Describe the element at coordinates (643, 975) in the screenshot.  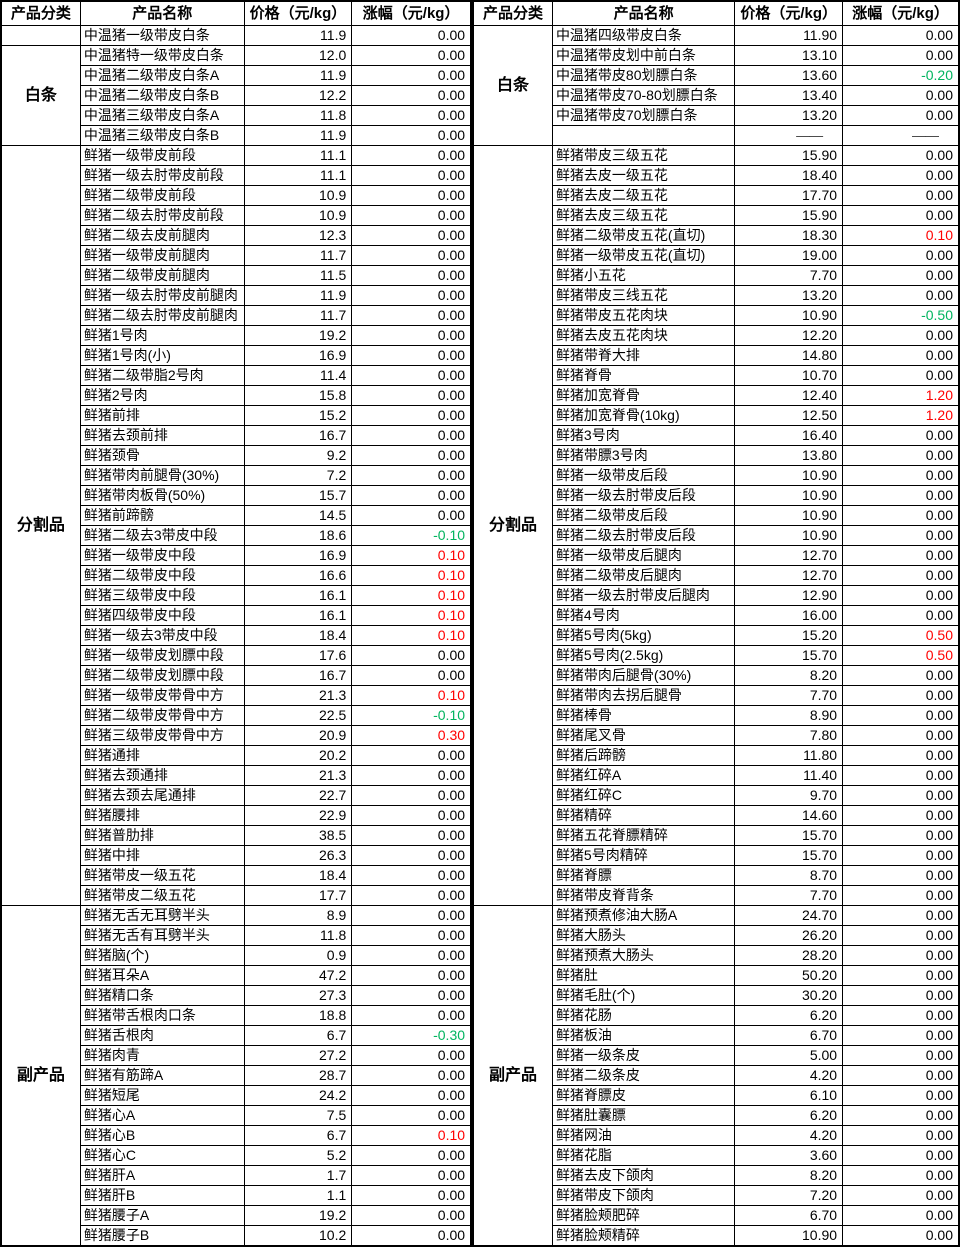
I see `product-name-cell: 鲜猪肚` at that location.